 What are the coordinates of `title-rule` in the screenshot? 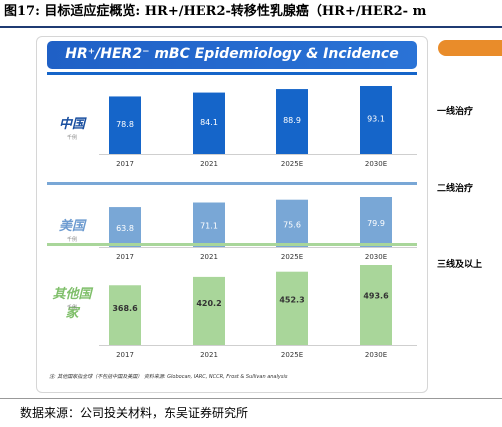 It's located at (251, 27).